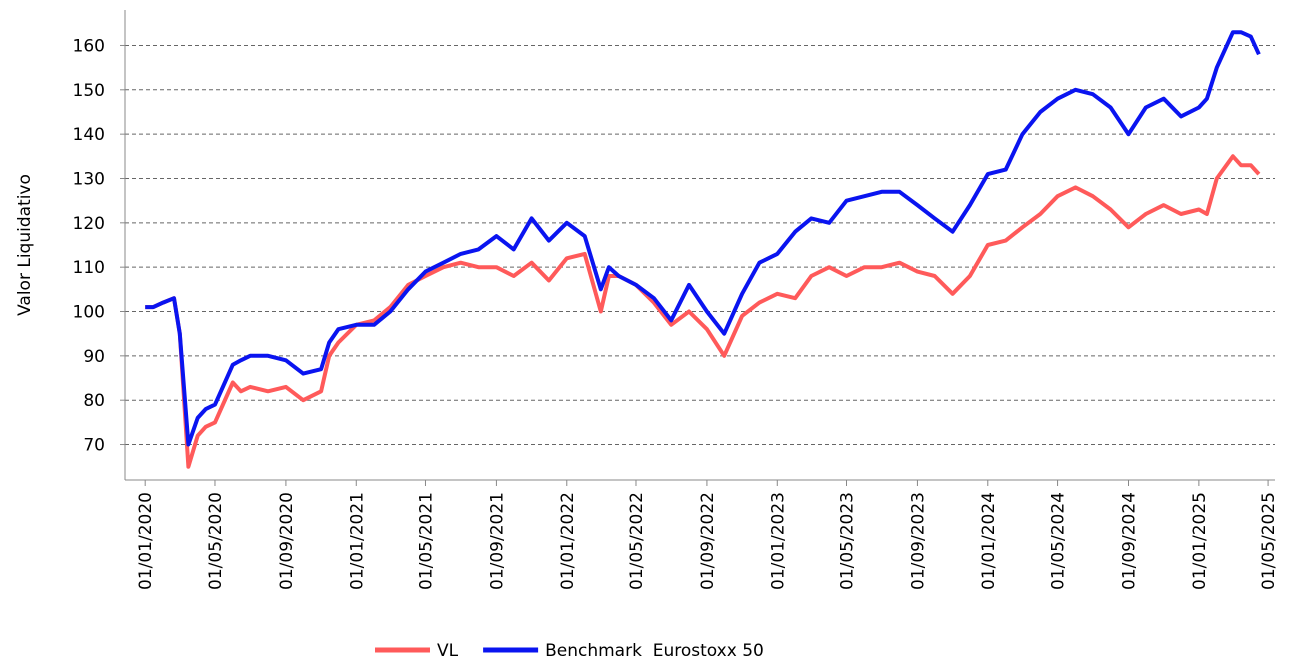 This screenshot has width=1290, height=662. What do you see at coordinates (918, 541) in the screenshot?
I see `x-tick-label: 01/09/2023` at bounding box center [918, 541].